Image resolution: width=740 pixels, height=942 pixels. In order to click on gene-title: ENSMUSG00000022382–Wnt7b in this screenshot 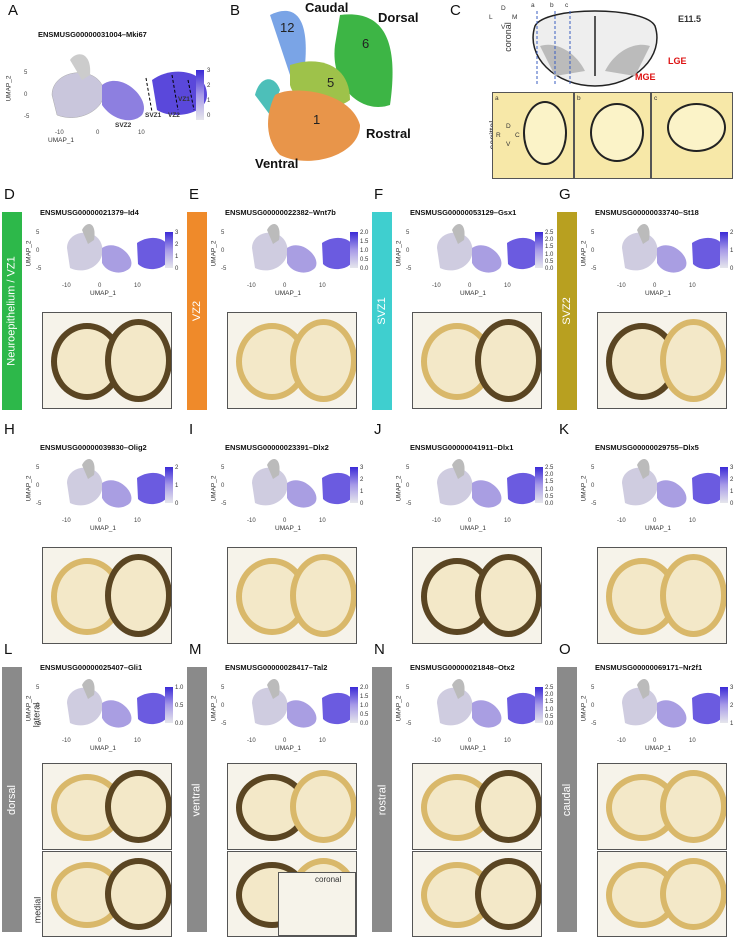, I will do `click(280, 212)`.